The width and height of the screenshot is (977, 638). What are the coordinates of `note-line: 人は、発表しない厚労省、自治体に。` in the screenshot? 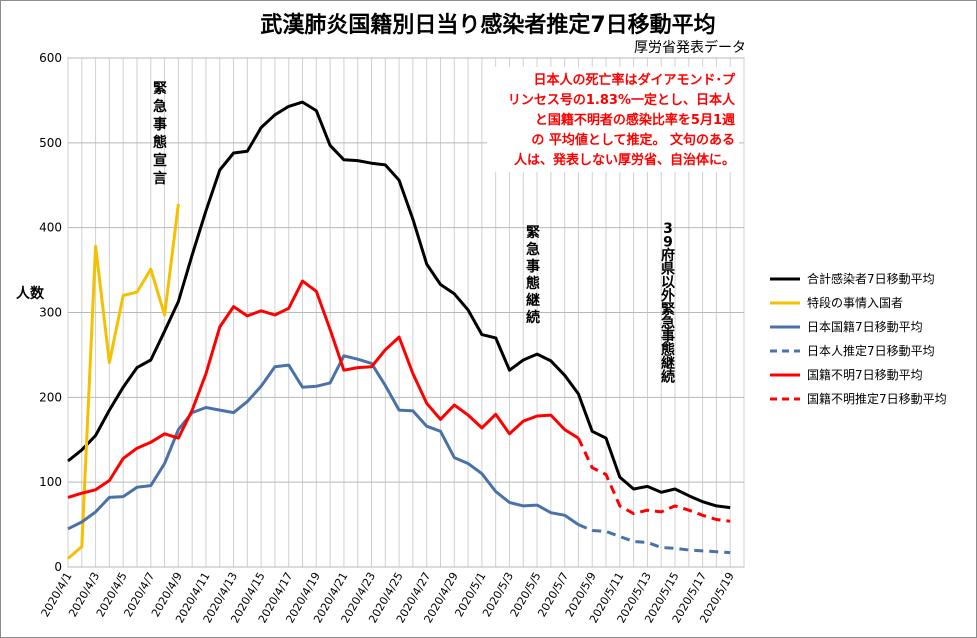 It's located at (624, 160).